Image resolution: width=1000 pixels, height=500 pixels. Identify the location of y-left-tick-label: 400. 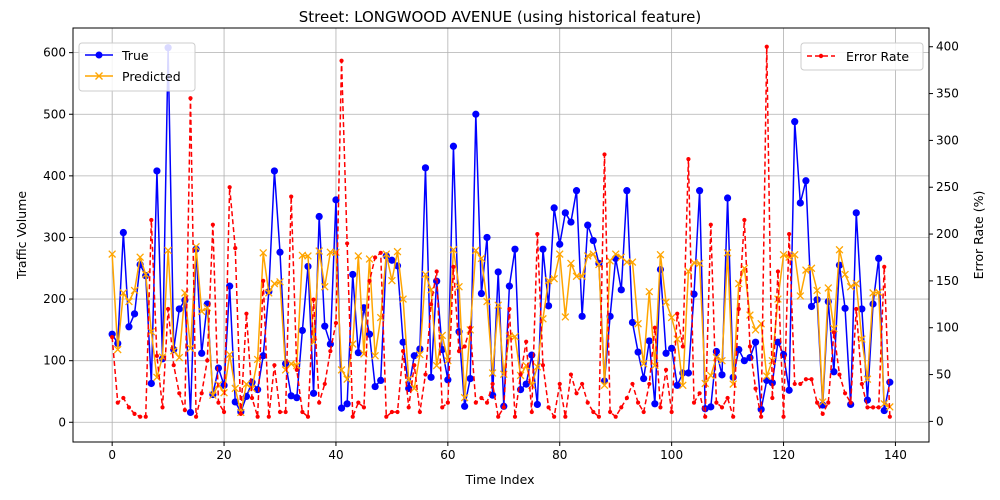
(54, 176).